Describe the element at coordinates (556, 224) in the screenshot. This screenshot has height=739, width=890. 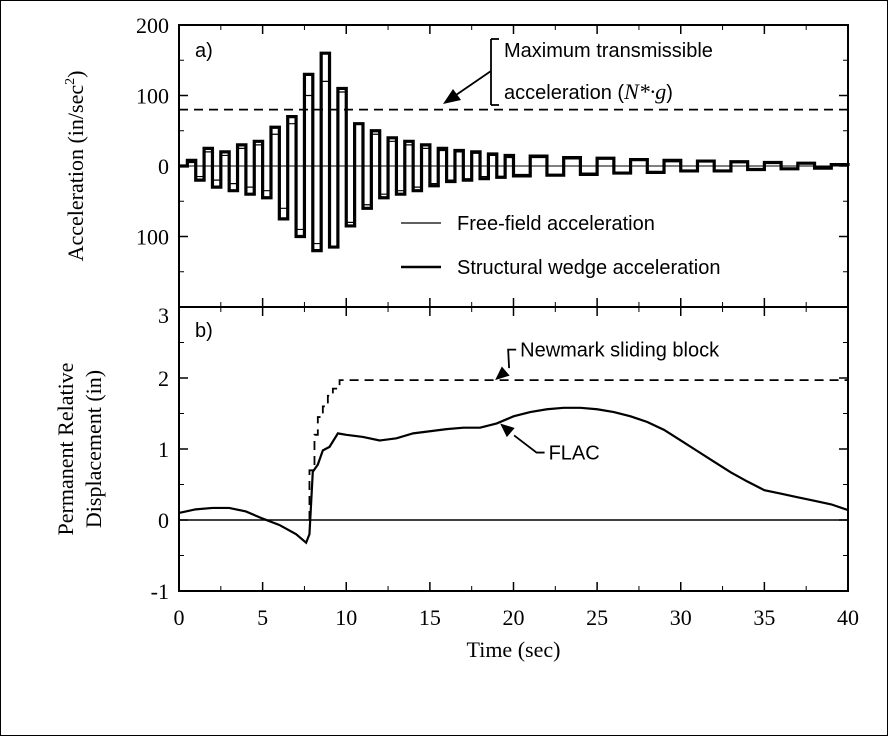
I see `legend-entry-label: Free-field acceleration` at that location.